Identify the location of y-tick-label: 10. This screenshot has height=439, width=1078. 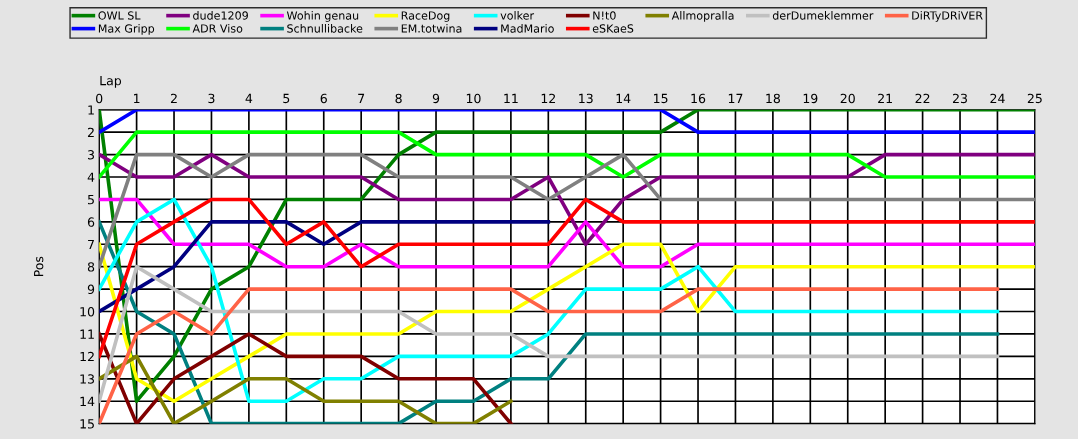
(87, 312).